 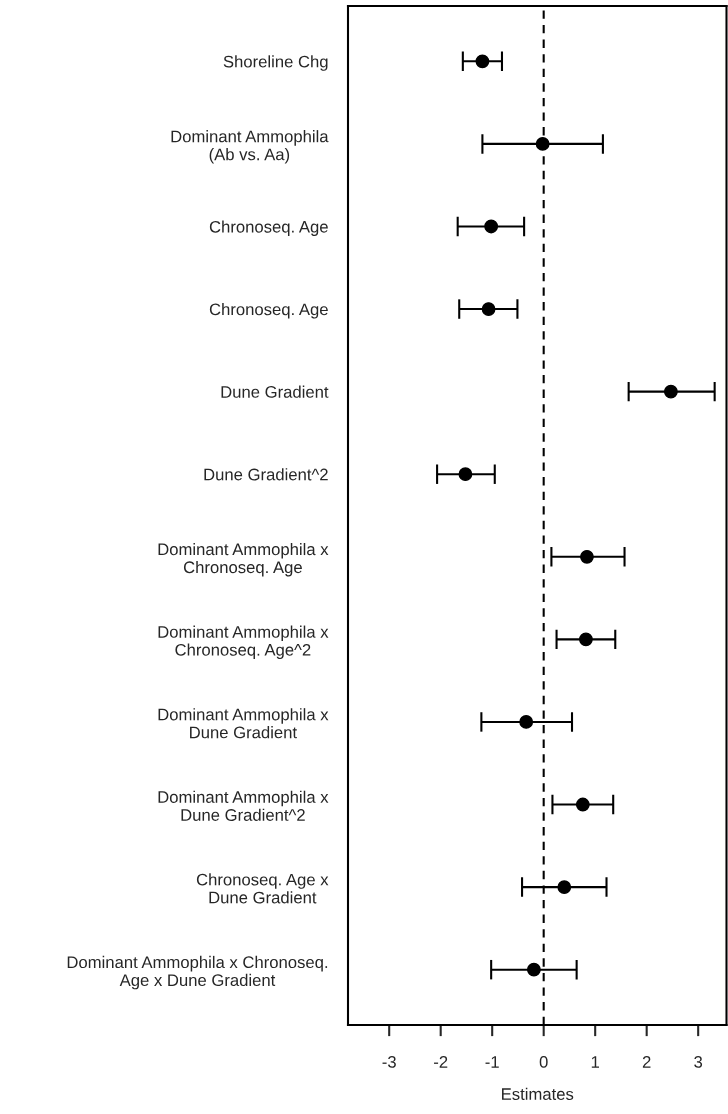 I want to click on y-tick-label: Dune Gradient, so click(x=275, y=391).